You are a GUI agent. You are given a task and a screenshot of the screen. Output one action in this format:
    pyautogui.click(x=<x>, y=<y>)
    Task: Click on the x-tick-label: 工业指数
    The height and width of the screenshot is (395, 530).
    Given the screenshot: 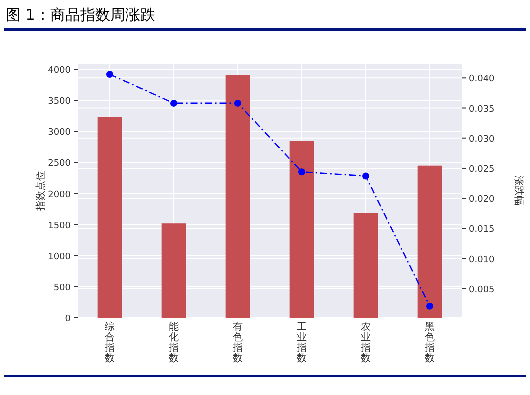 What is the action you would take?
    pyautogui.click(x=301, y=343)
    